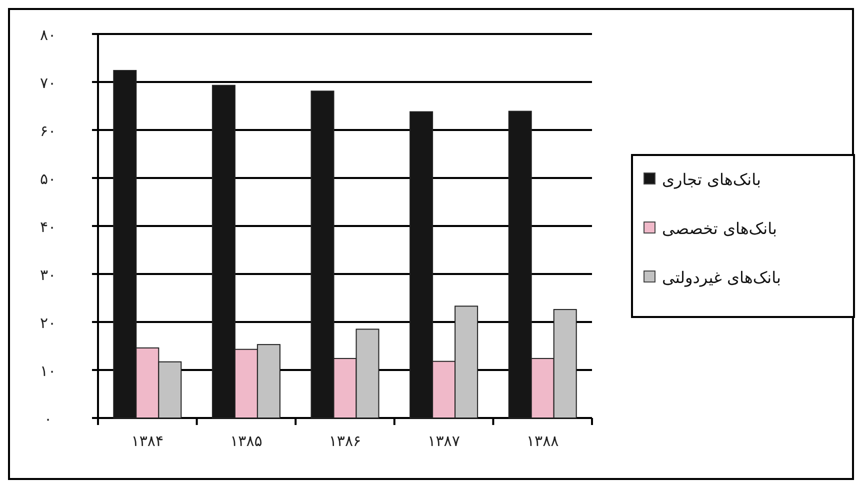 Image resolution: width=856 pixels, height=484 pixels. Describe the element at coordinates (345, 441) in the screenshot. I see `x-tick-label: ۱۳۸۶` at that location.